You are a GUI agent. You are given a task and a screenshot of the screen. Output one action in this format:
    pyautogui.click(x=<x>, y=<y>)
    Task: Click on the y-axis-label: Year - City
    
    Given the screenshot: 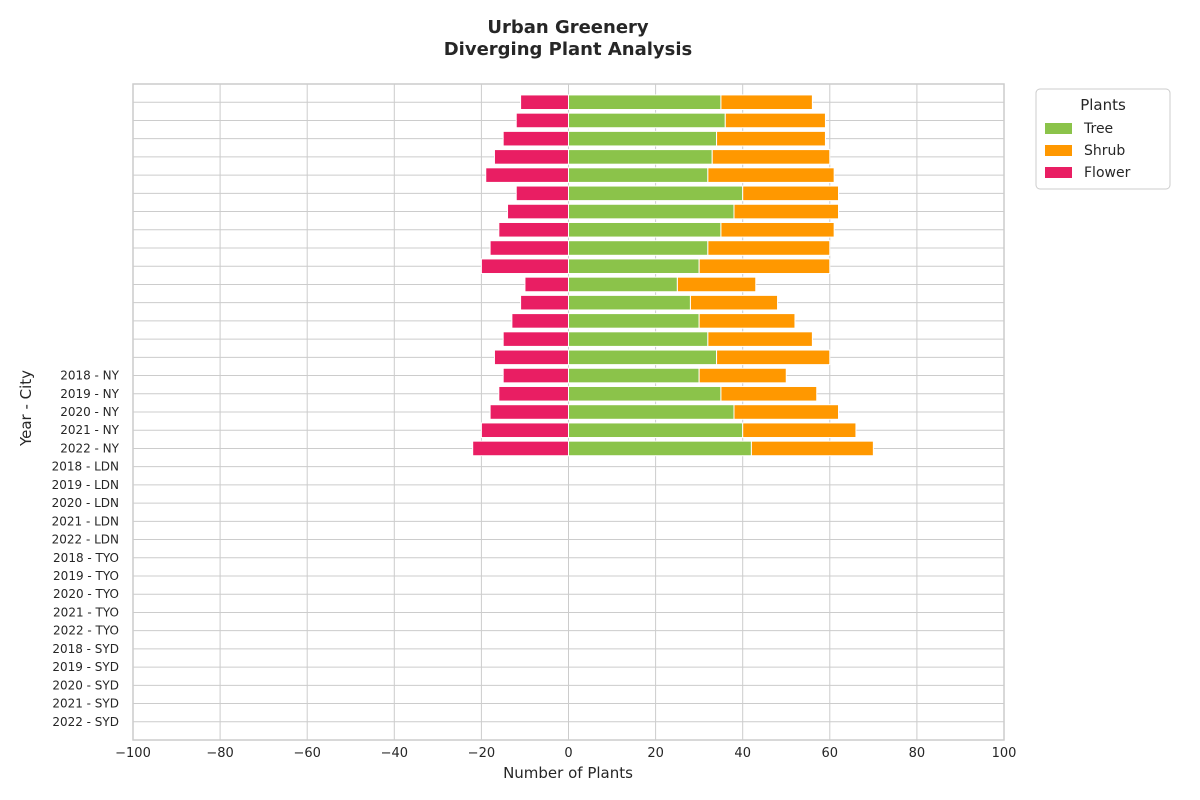 What is the action you would take?
    pyautogui.click(x=26, y=408)
    